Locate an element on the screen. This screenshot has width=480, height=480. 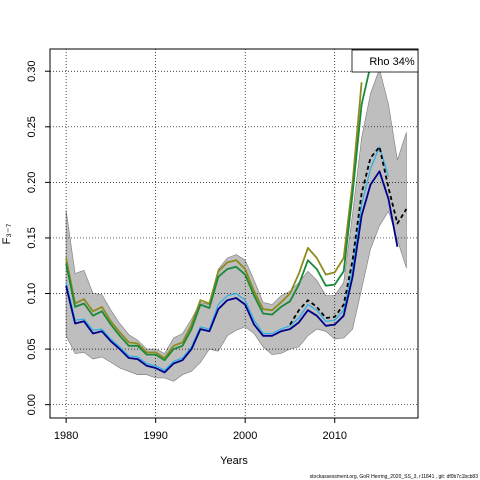
y-axis: 0.00 0.05 0.10 0.15 0.20 0.25 0.30 is located at coordinates (38, 237).